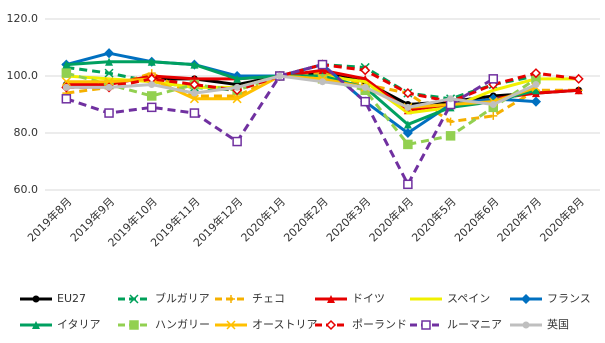 This screenshot has width=605, height=343. Describe the element at coordinates (301, 91) in the screenshot. I see `series-line` at that location.